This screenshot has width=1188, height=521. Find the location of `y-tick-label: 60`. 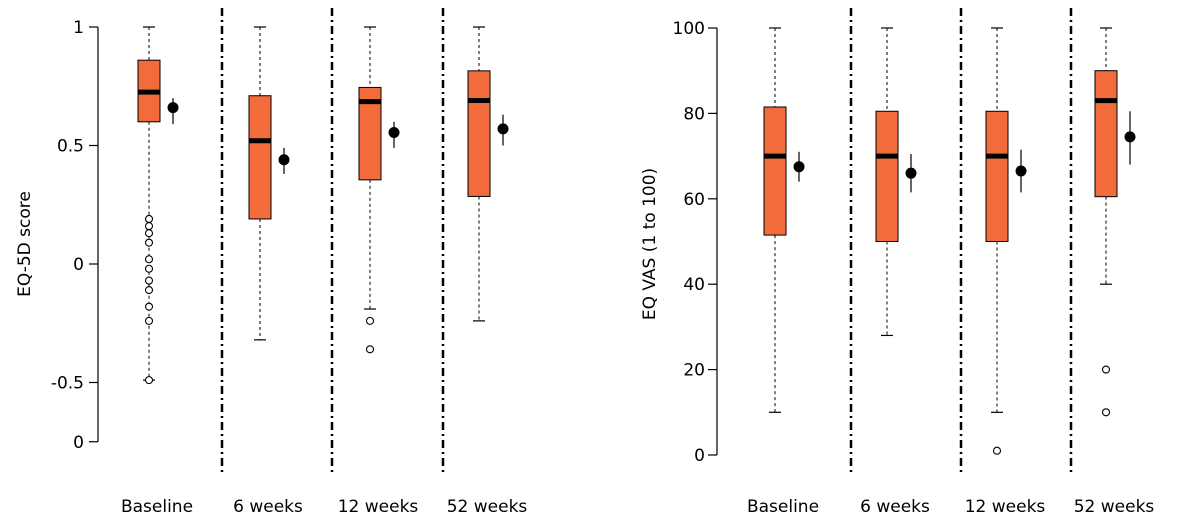

y-tick-label: 60 is located at coordinates (694, 200).